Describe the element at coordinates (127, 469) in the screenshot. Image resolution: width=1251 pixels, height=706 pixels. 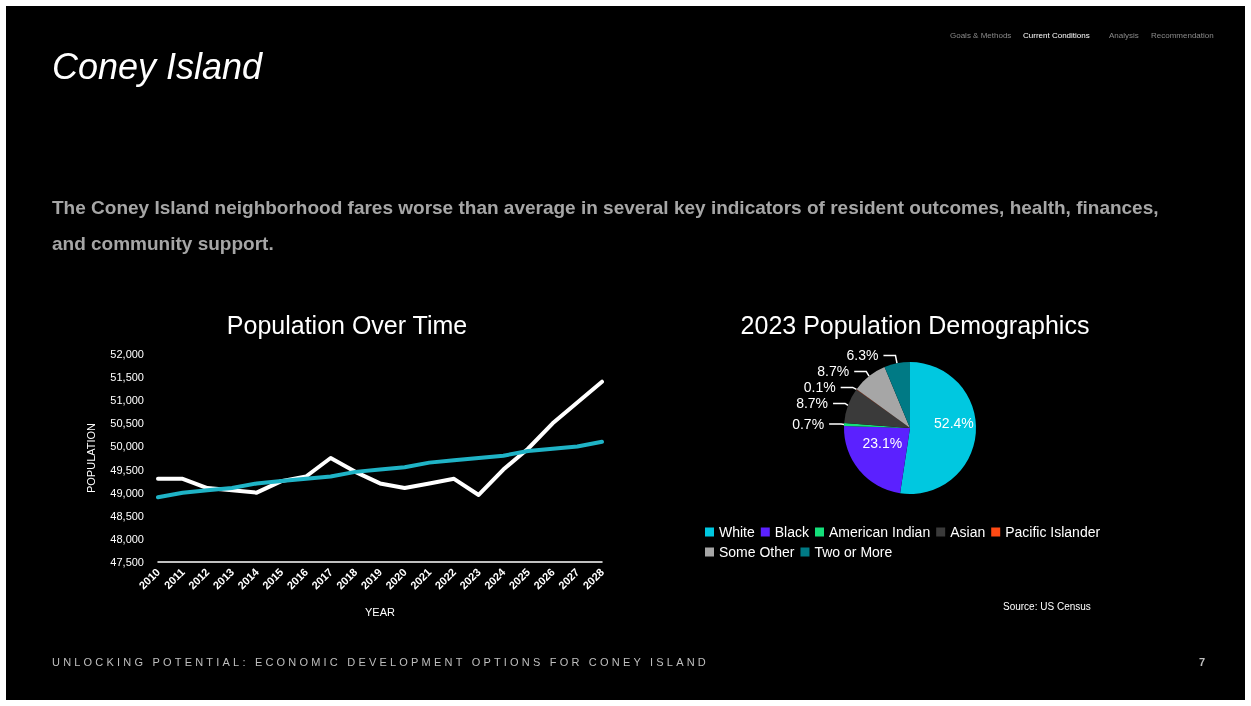
I see `y-tick-label: 49,500` at that location.